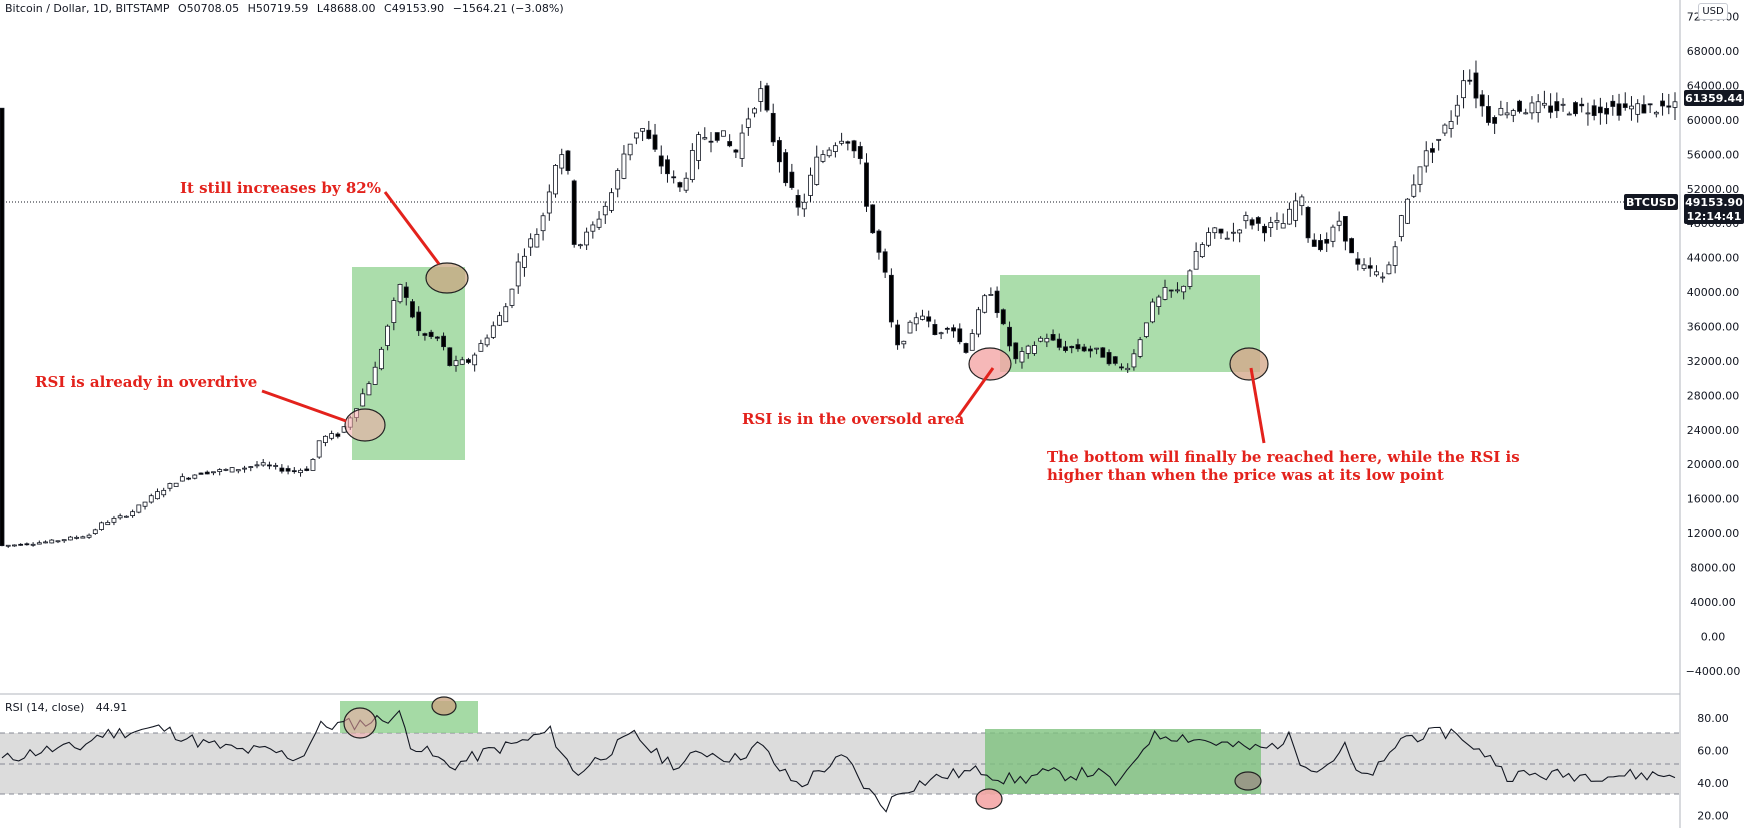 The height and width of the screenshot is (828, 1749). Describe the element at coordinates (1713, 51) in the screenshot. I see `price-axis-label: 68000.00` at that location.